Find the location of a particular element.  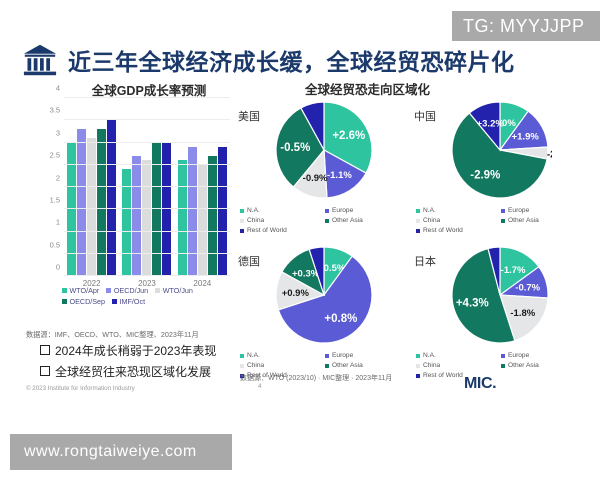

pie-data-label: +2.6% is located at coordinates (348, 136).